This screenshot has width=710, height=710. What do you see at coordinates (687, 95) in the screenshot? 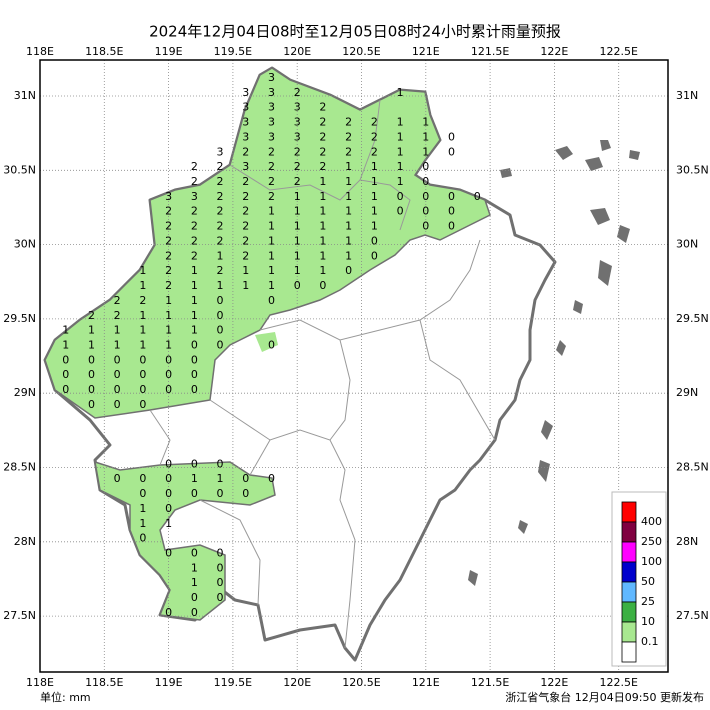
I see `lat-tick-label: 31N` at bounding box center [687, 95].